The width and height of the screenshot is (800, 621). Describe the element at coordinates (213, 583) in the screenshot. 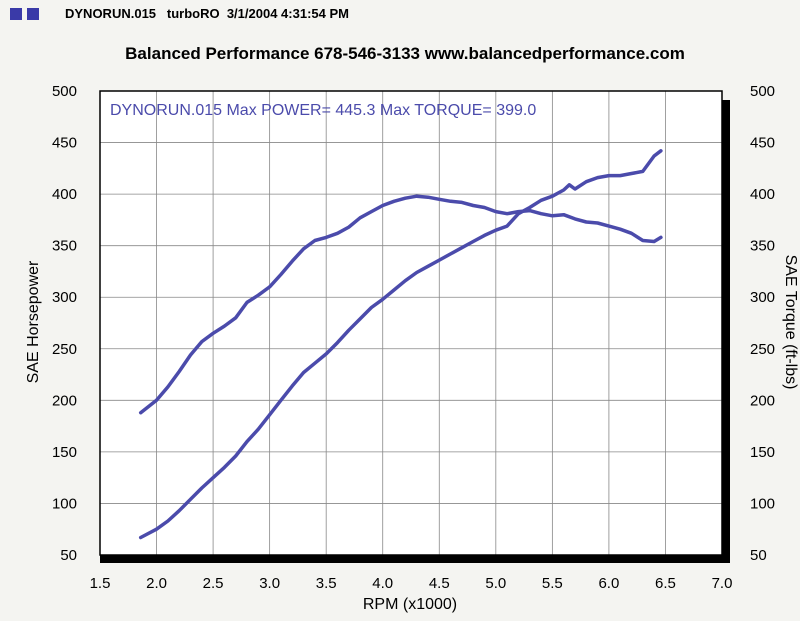

I see `x-tick-label: 2.5` at that location.